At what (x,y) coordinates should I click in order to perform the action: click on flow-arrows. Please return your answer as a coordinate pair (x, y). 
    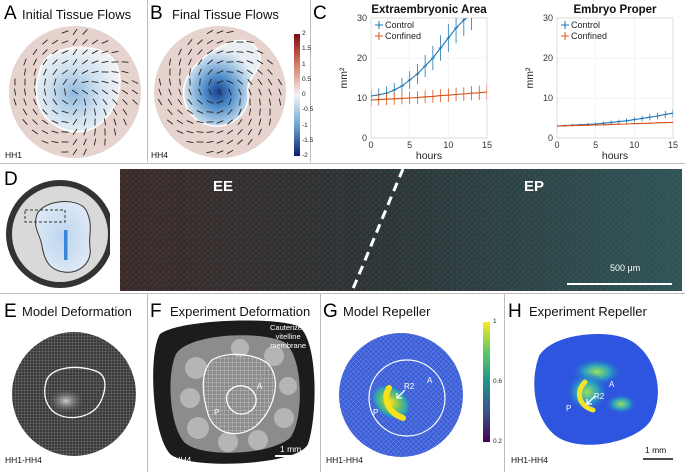
    Looking at the image, I should click on (76, 92).